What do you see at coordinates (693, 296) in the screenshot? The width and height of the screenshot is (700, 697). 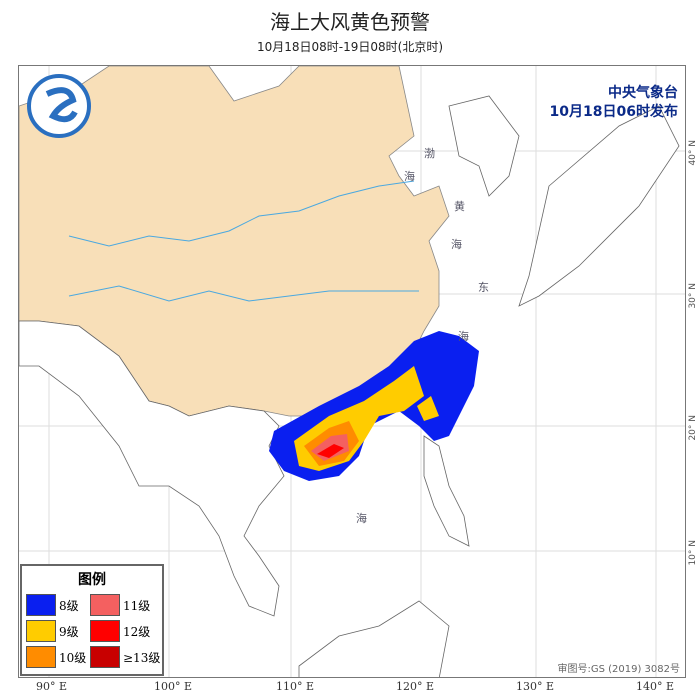 I see `lat-label: 30° N` at bounding box center [693, 296].